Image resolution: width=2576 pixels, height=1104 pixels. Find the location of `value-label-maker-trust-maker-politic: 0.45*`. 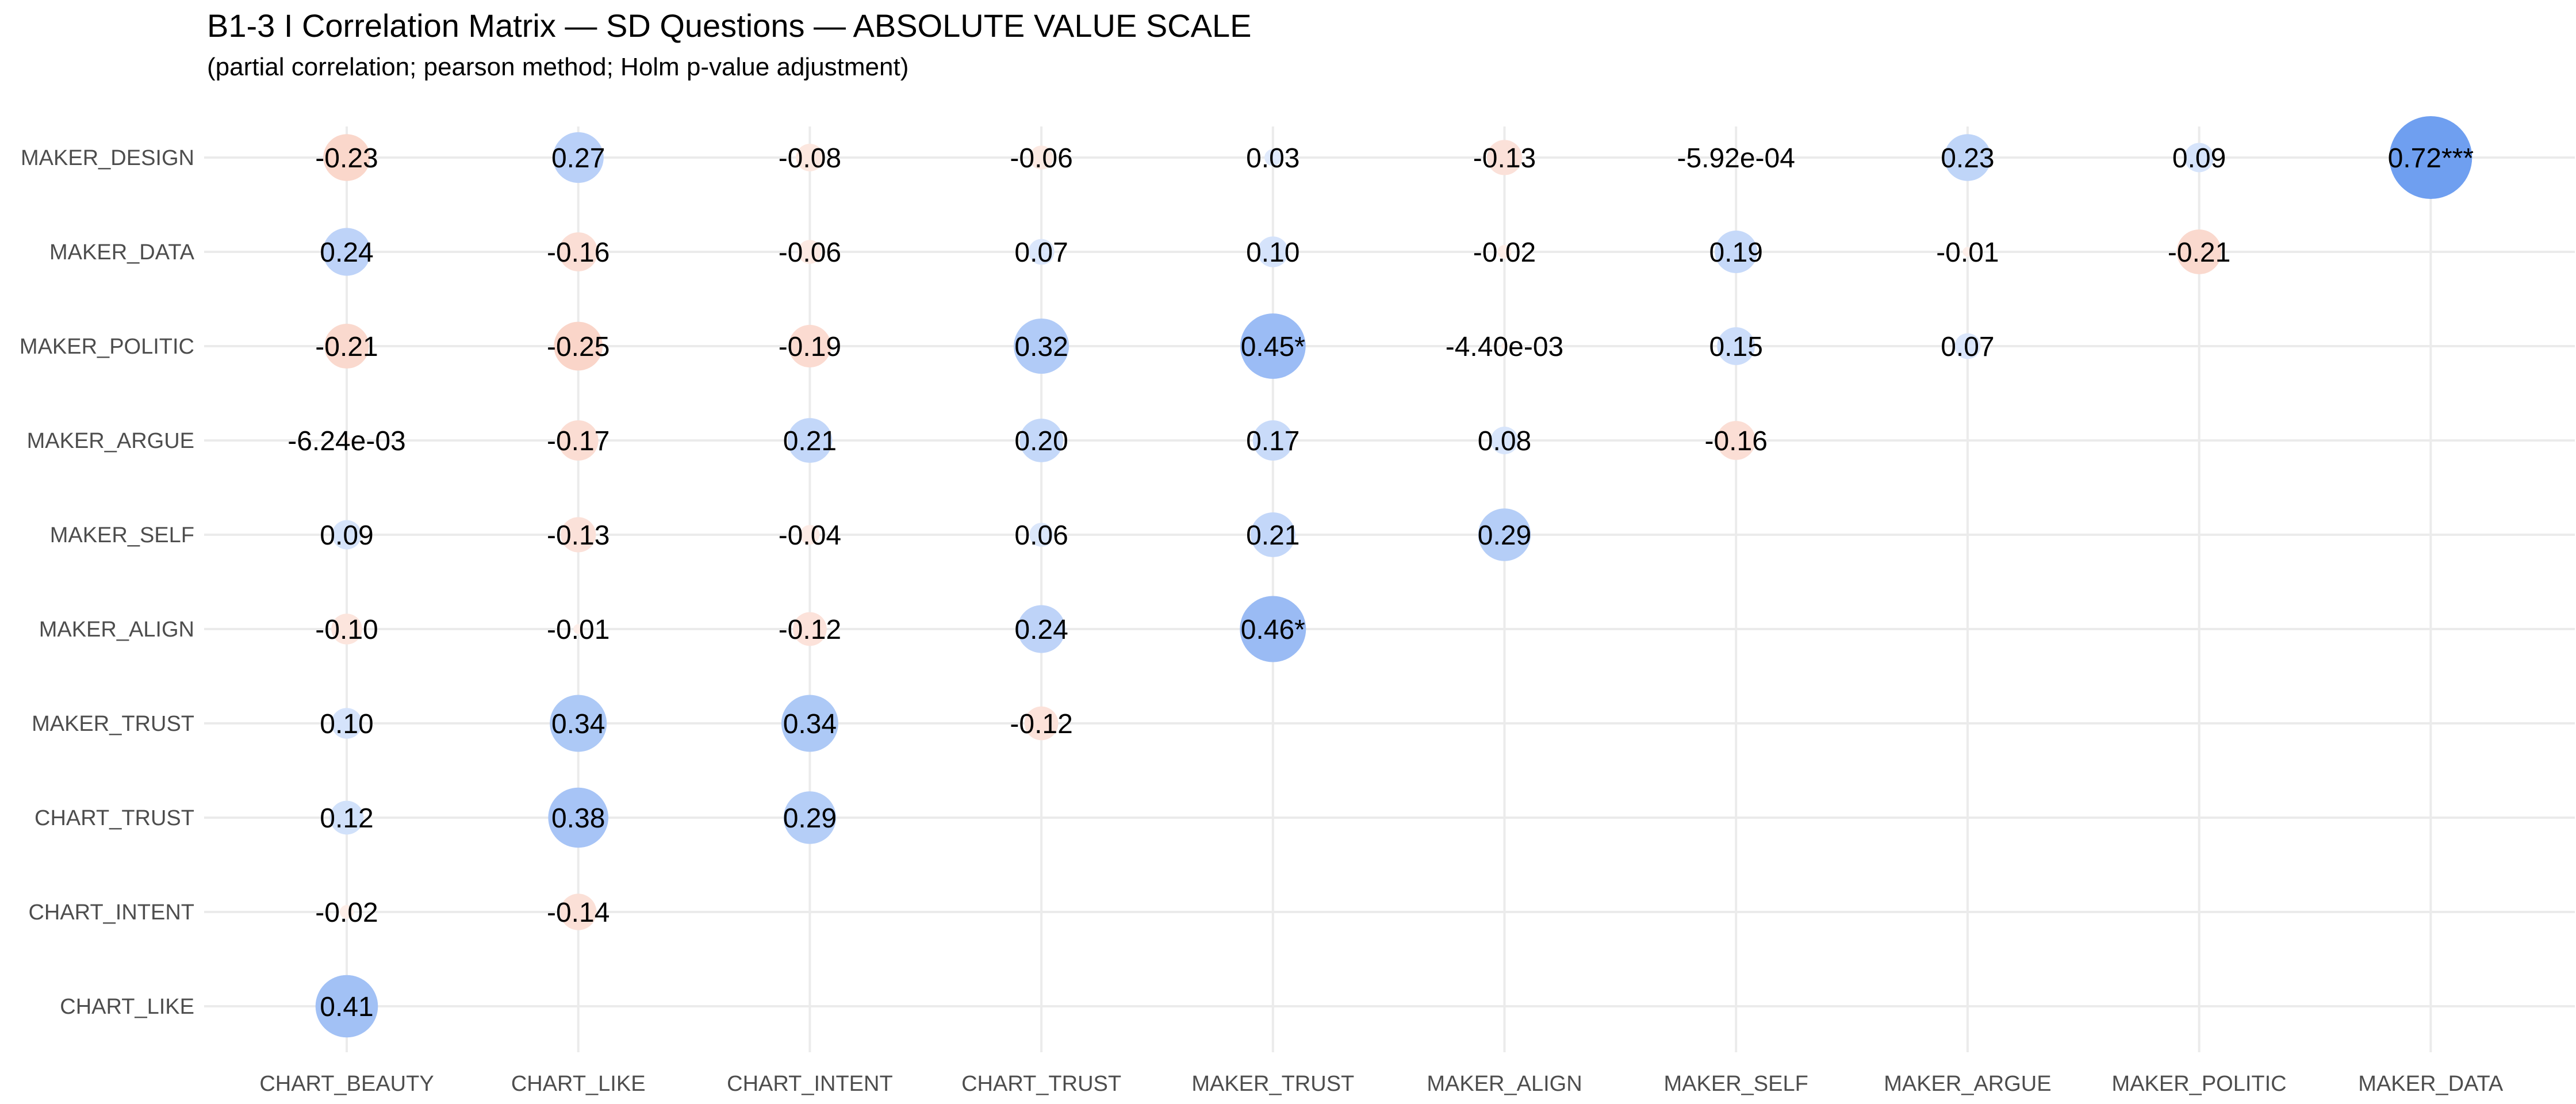

value-label-maker-trust-maker-politic: 0.45* is located at coordinates (1273, 347).